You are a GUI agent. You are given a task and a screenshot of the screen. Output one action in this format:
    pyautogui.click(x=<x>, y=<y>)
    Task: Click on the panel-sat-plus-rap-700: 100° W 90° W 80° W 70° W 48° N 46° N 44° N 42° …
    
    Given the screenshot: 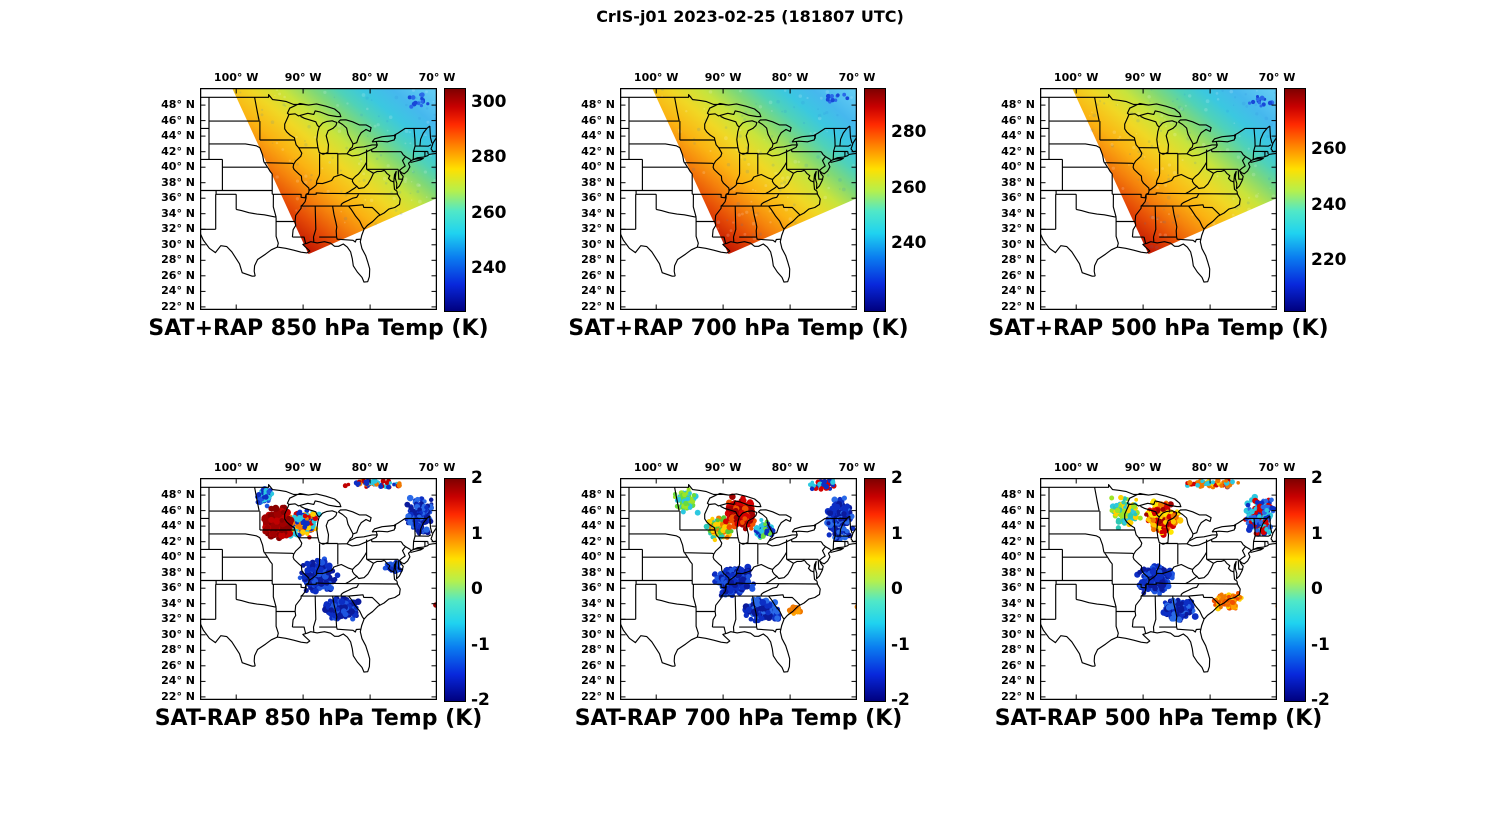 What is the action you would take?
    pyautogui.click(x=744, y=204)
    